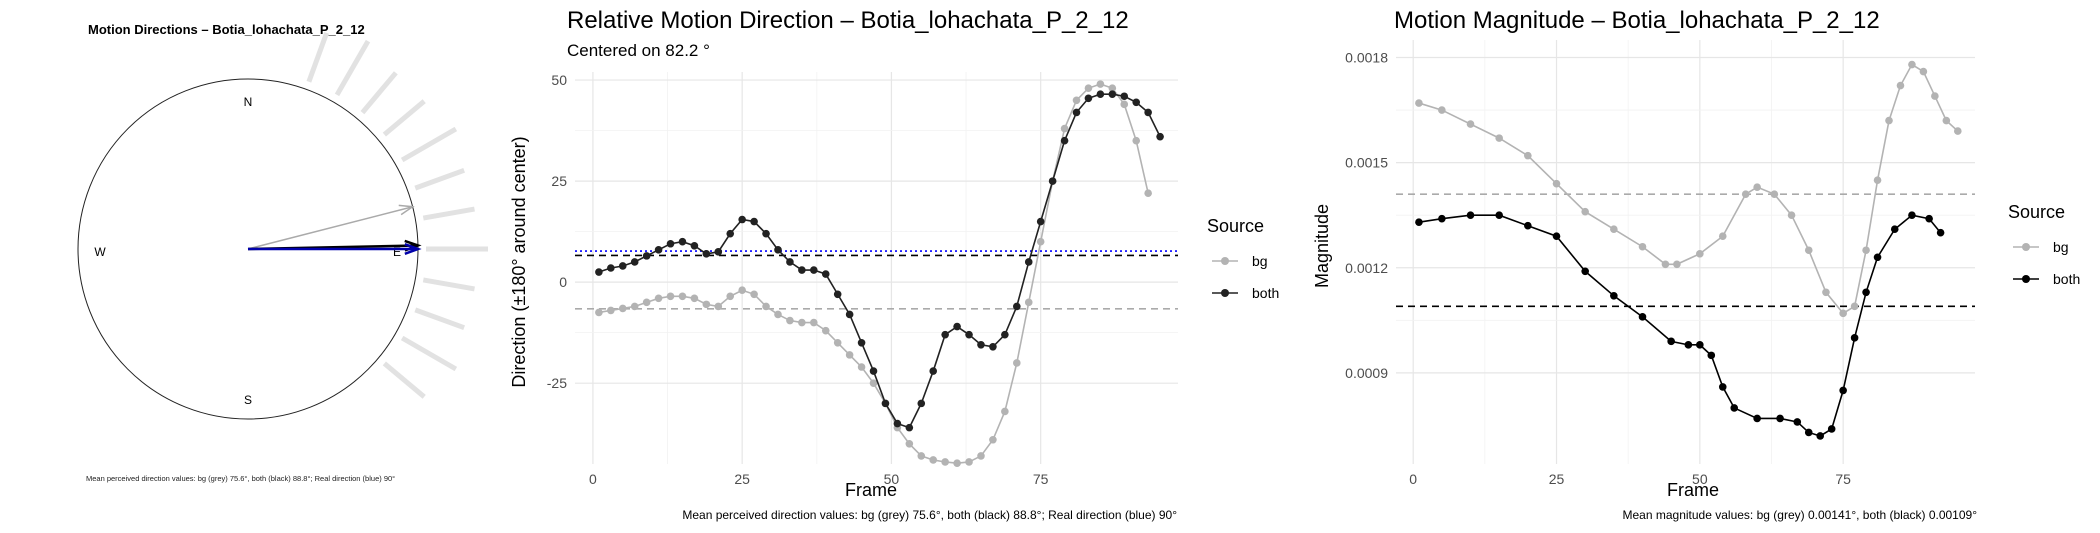  What do you see at coordinates (1235, 226) in the screenshot?
I see `direction-legend-title: Source` at bounding box center [1235, 226].